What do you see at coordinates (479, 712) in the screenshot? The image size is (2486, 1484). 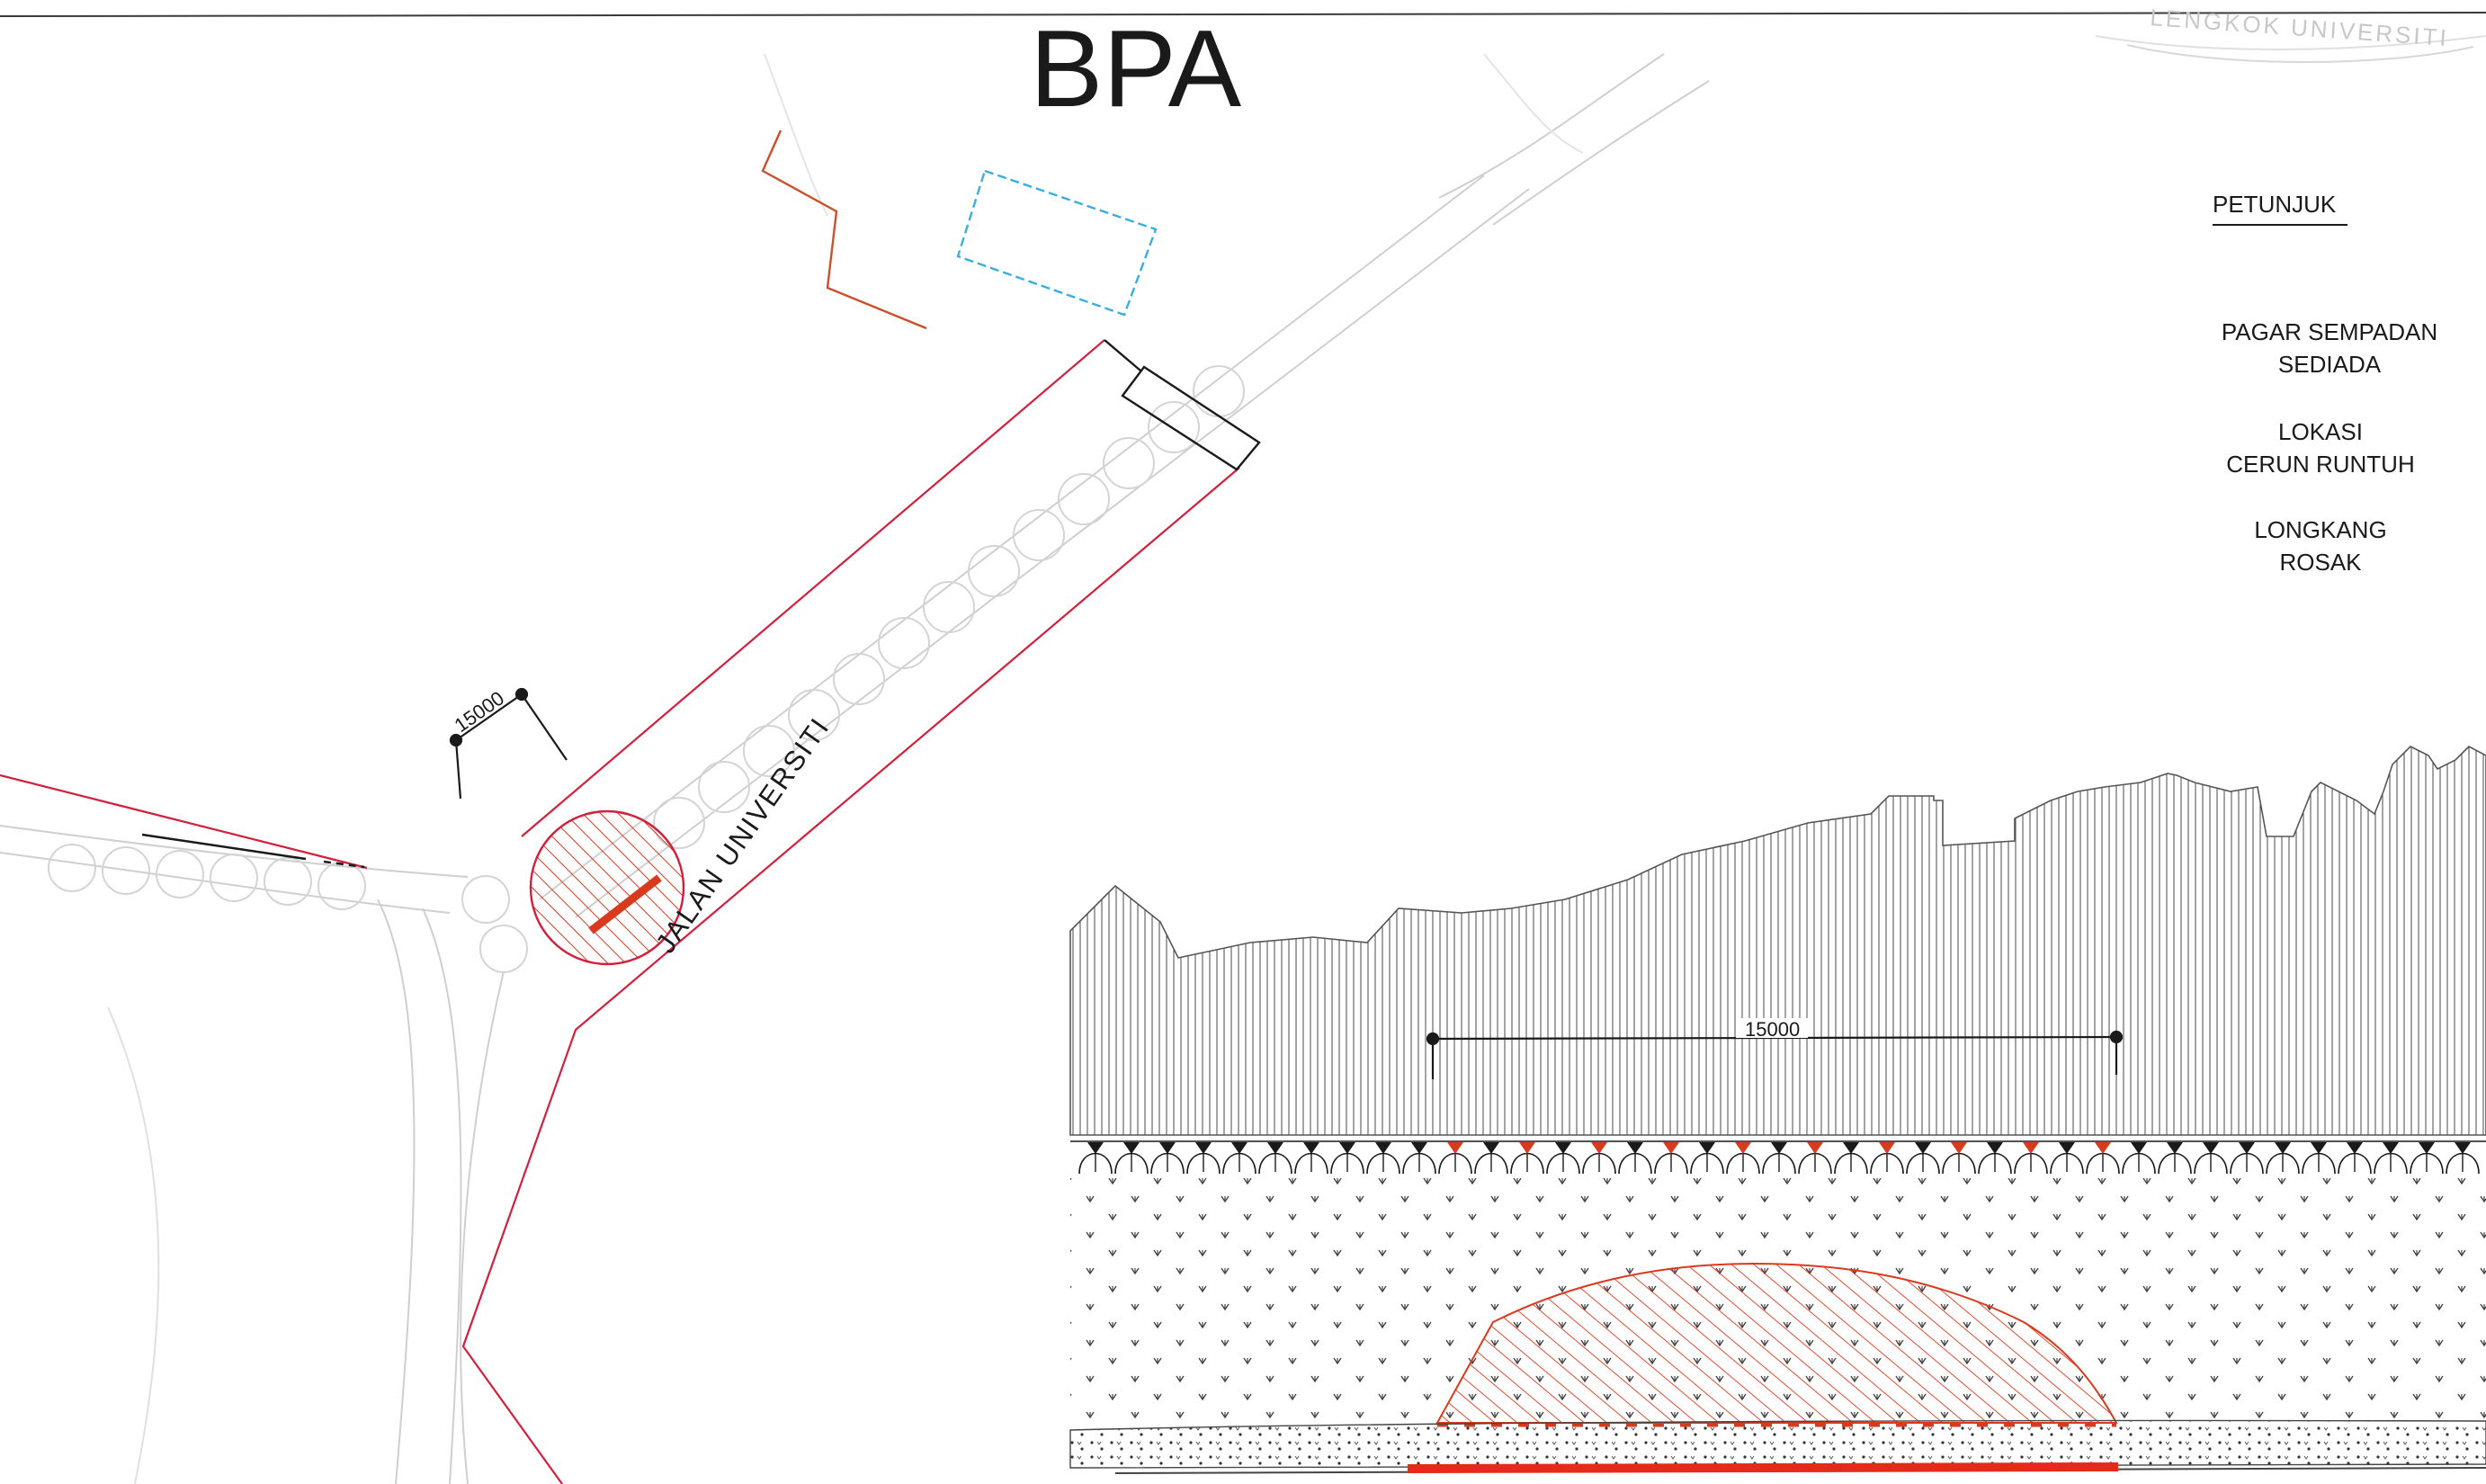 I see `plan-dimension-label: 15000` at bounding box center [479, 712].